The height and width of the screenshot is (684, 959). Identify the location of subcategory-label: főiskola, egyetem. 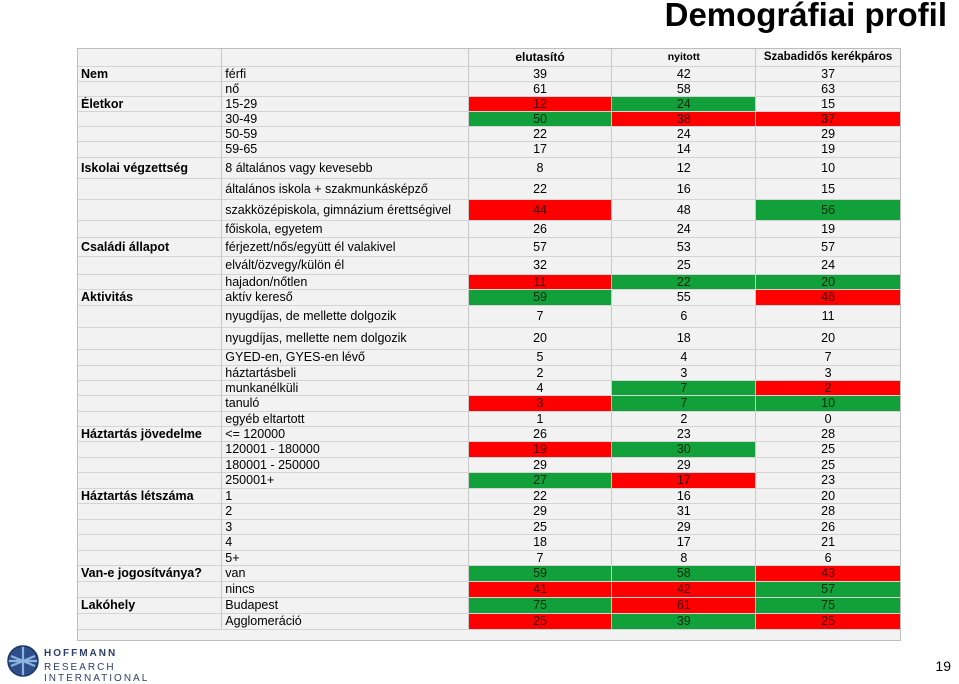
(345, 229).